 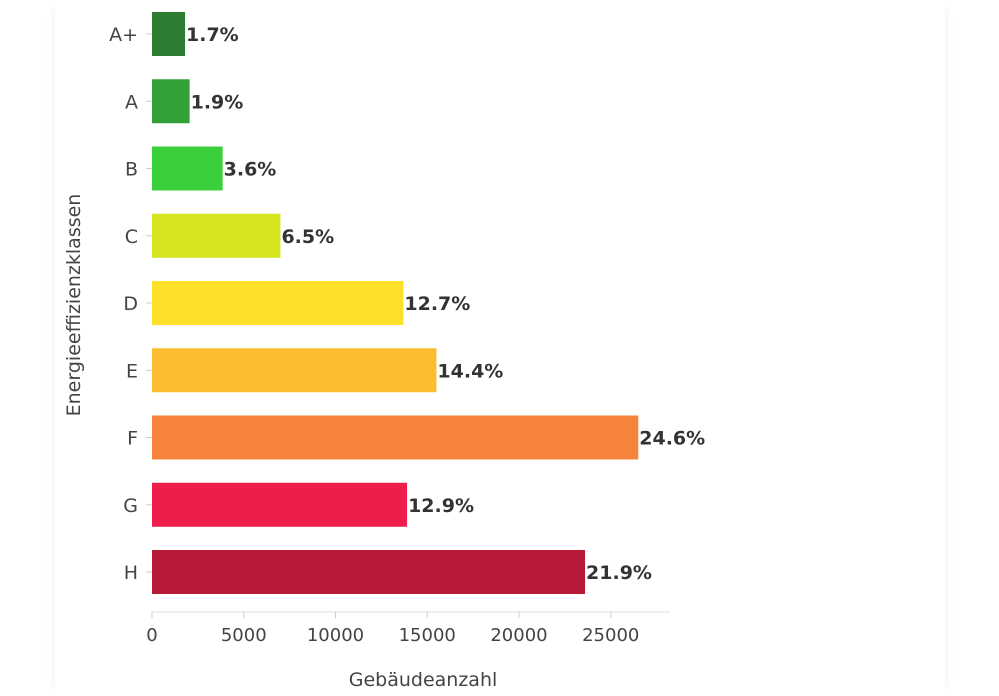 What do you see at coordinates (169, 34) in the screenshot?
I see `bar-a-plus` at bounding box center [169, 34].